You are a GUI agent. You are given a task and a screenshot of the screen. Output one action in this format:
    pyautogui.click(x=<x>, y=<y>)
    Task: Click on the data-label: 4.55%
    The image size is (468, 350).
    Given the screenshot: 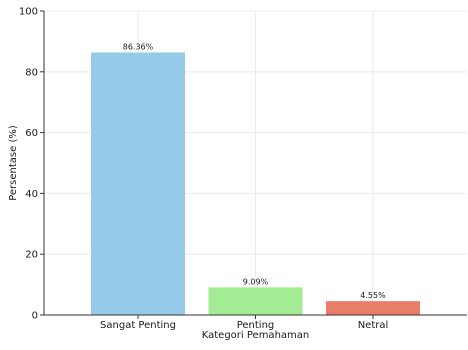 What is the action you would take?
    pyautogui.click(x=373, y=295)
    